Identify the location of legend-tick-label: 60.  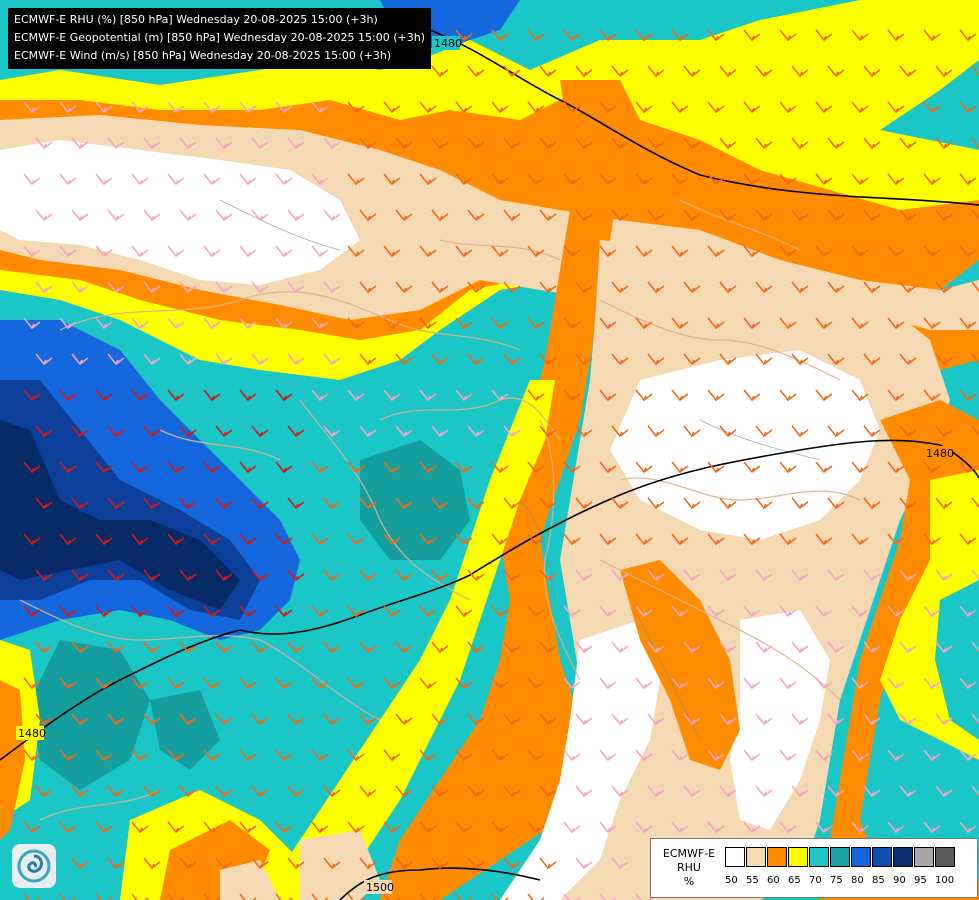
(773, 880).